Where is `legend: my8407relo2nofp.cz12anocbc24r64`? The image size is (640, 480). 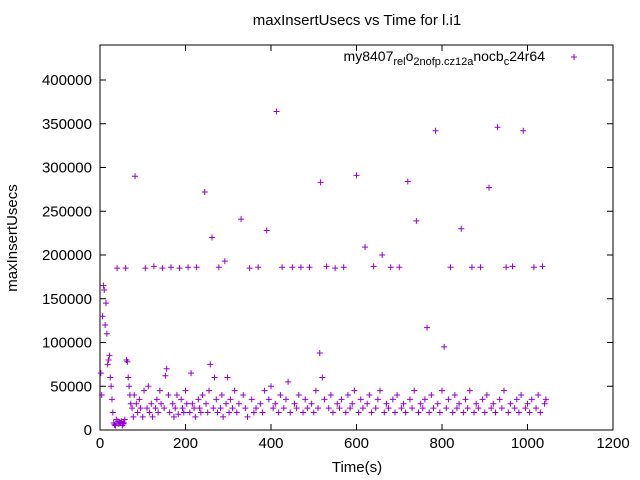
legend: my8407relo2nofp.cz12anocbc24r64 is located at coordinates (460, 58).